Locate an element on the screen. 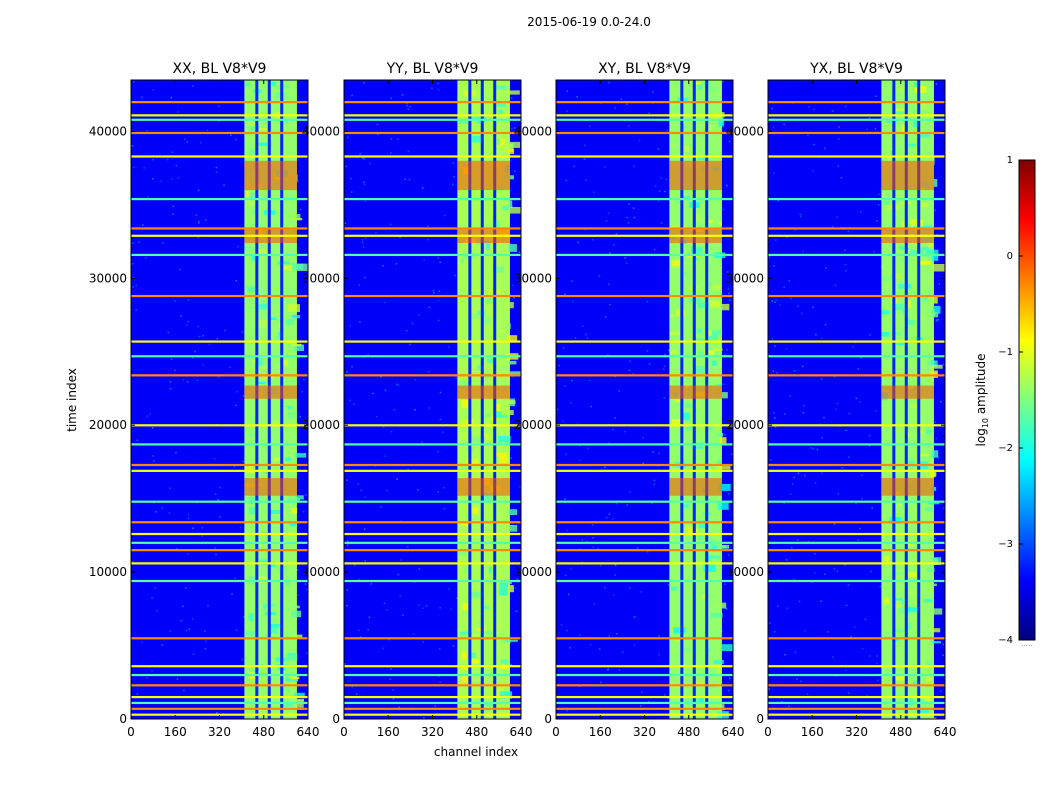 This screenshot has height=800, width=1050. colorbar-tick-label: −3 is located at coordinates (1005, 544).